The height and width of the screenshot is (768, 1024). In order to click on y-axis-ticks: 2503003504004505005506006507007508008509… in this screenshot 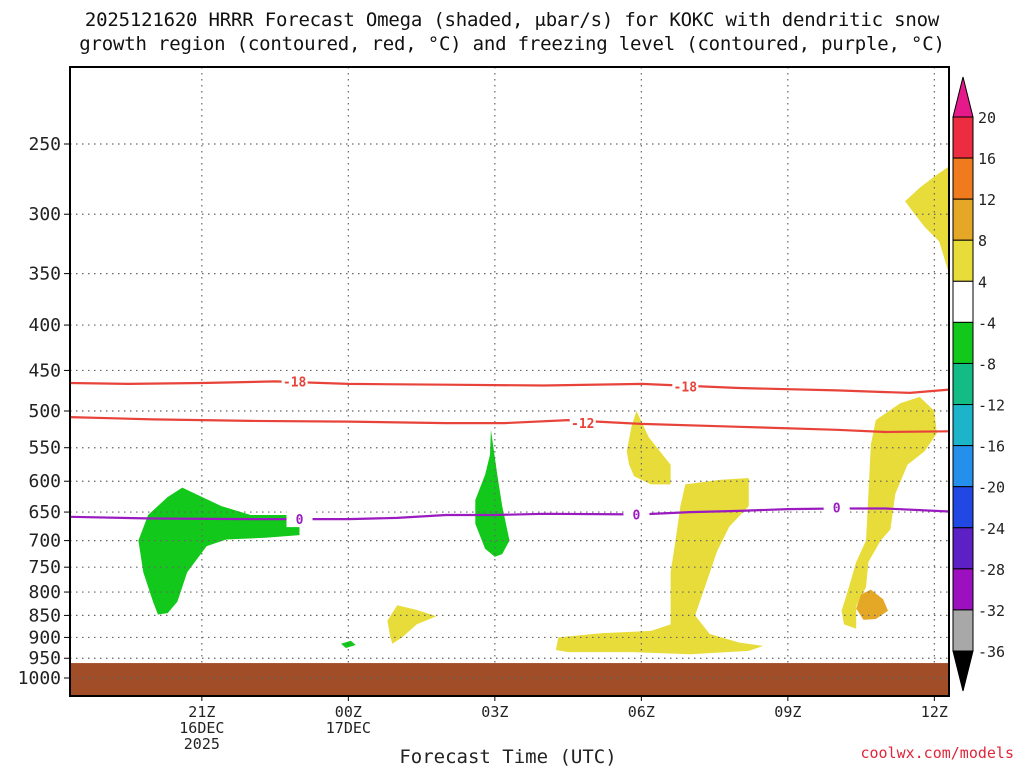, I will do `click(44, 411)`.